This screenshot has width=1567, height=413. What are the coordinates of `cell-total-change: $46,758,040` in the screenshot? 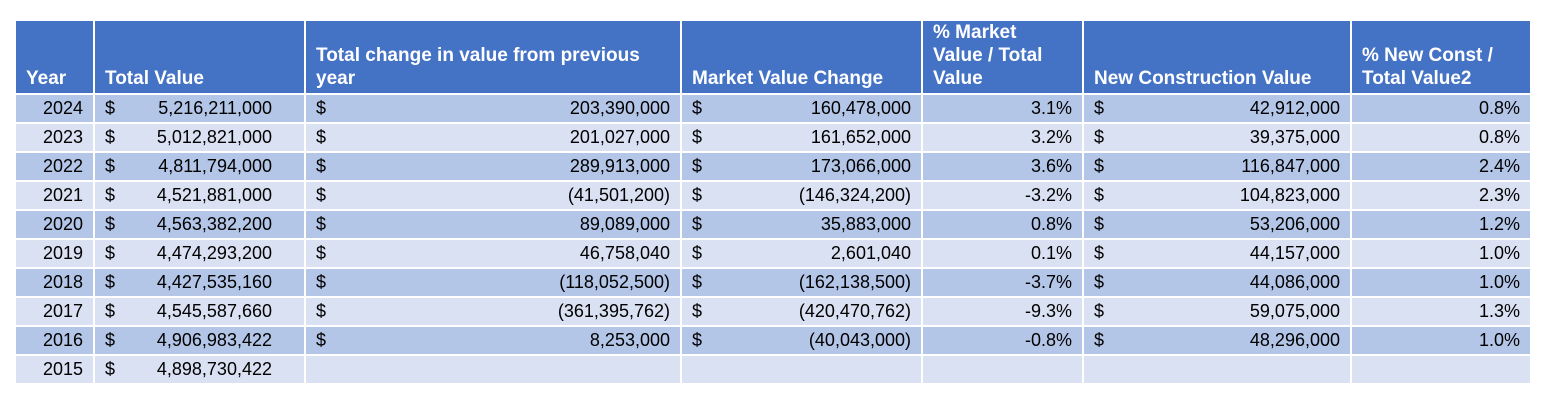 It's located at (493, 253).